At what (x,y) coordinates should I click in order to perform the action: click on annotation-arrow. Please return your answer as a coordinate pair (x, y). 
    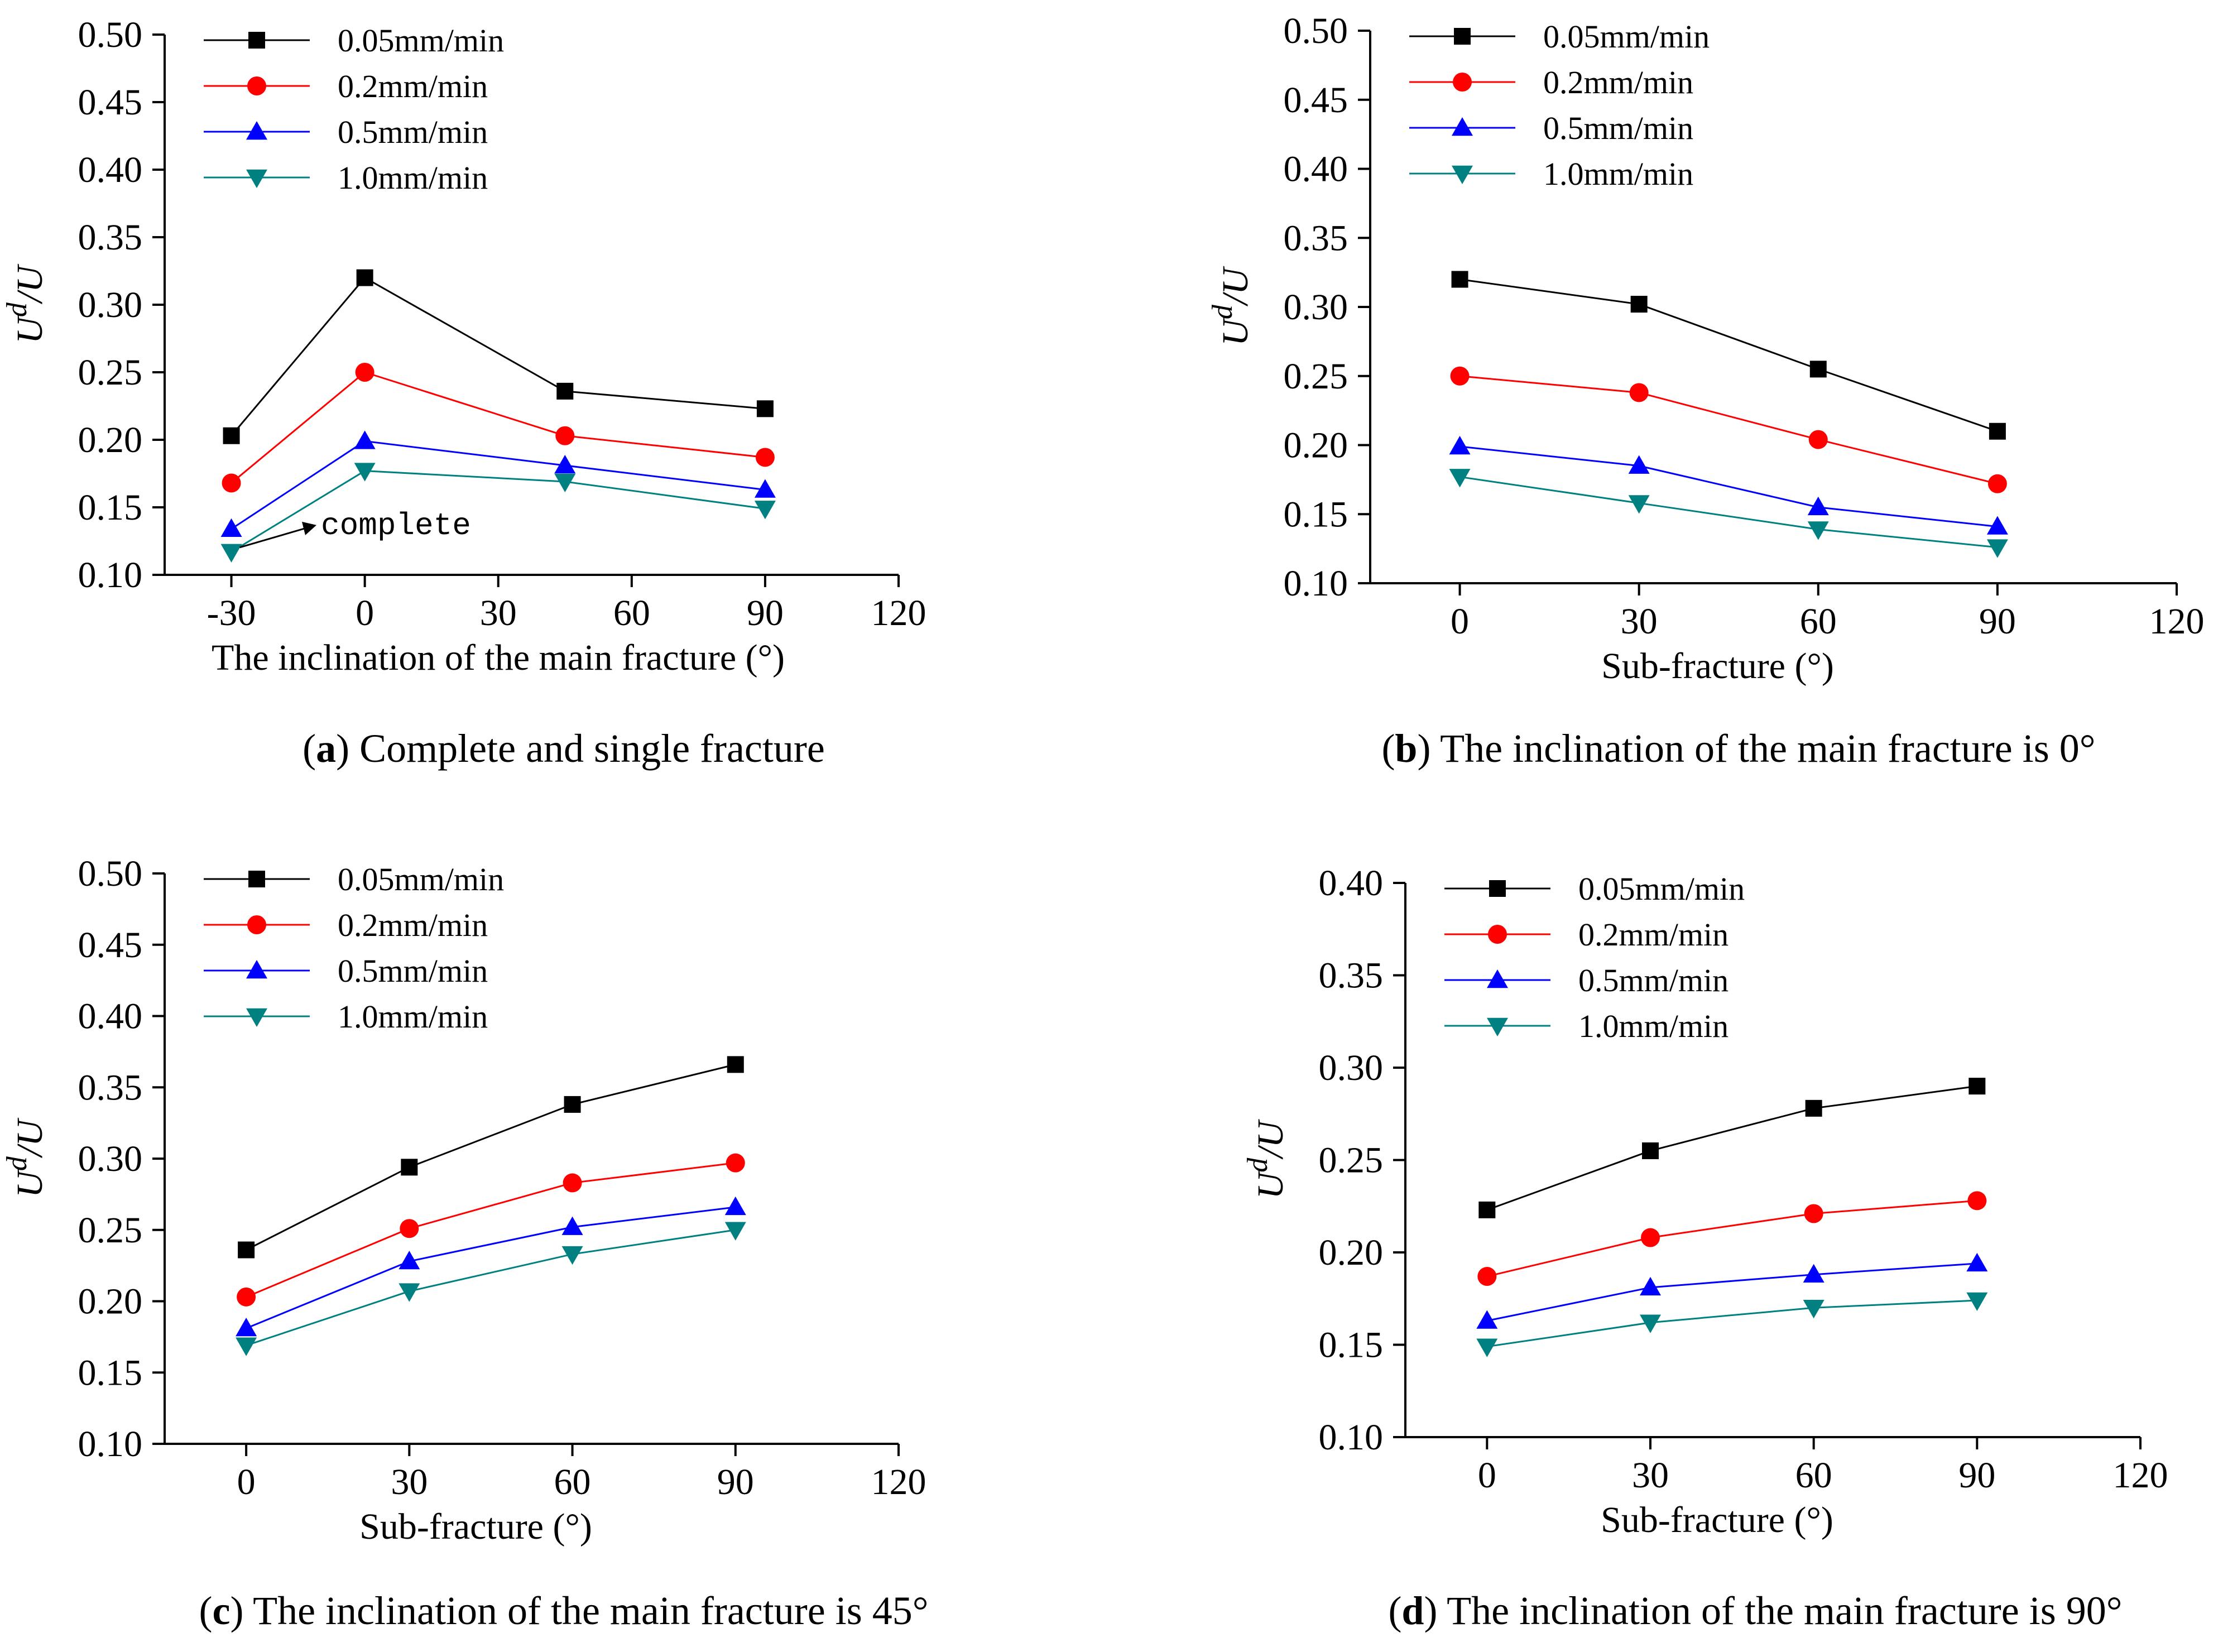
    Looking at the image, I should click on (274, 537).